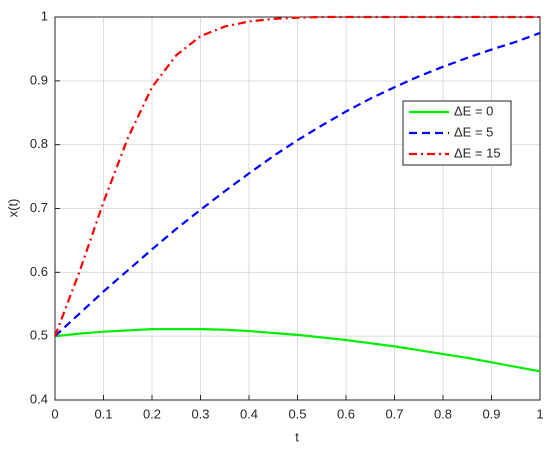 This screenshot has height=451, width=550. Describe the element at coordinates (12, 208) in the screenshot. I see `y-axis-label: x(t)` at that location.